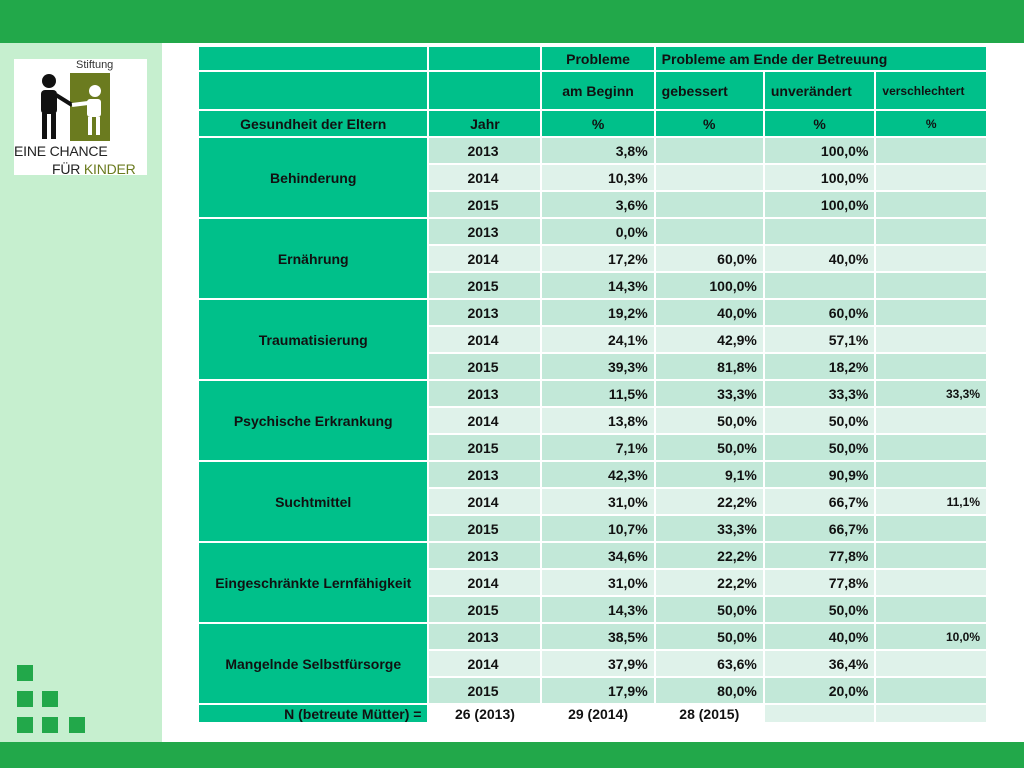 Image resolution: width=1024 pixels, height=768 pixels. I want to click on verschlechtert-cell: 11,1%, so click(931, 501).